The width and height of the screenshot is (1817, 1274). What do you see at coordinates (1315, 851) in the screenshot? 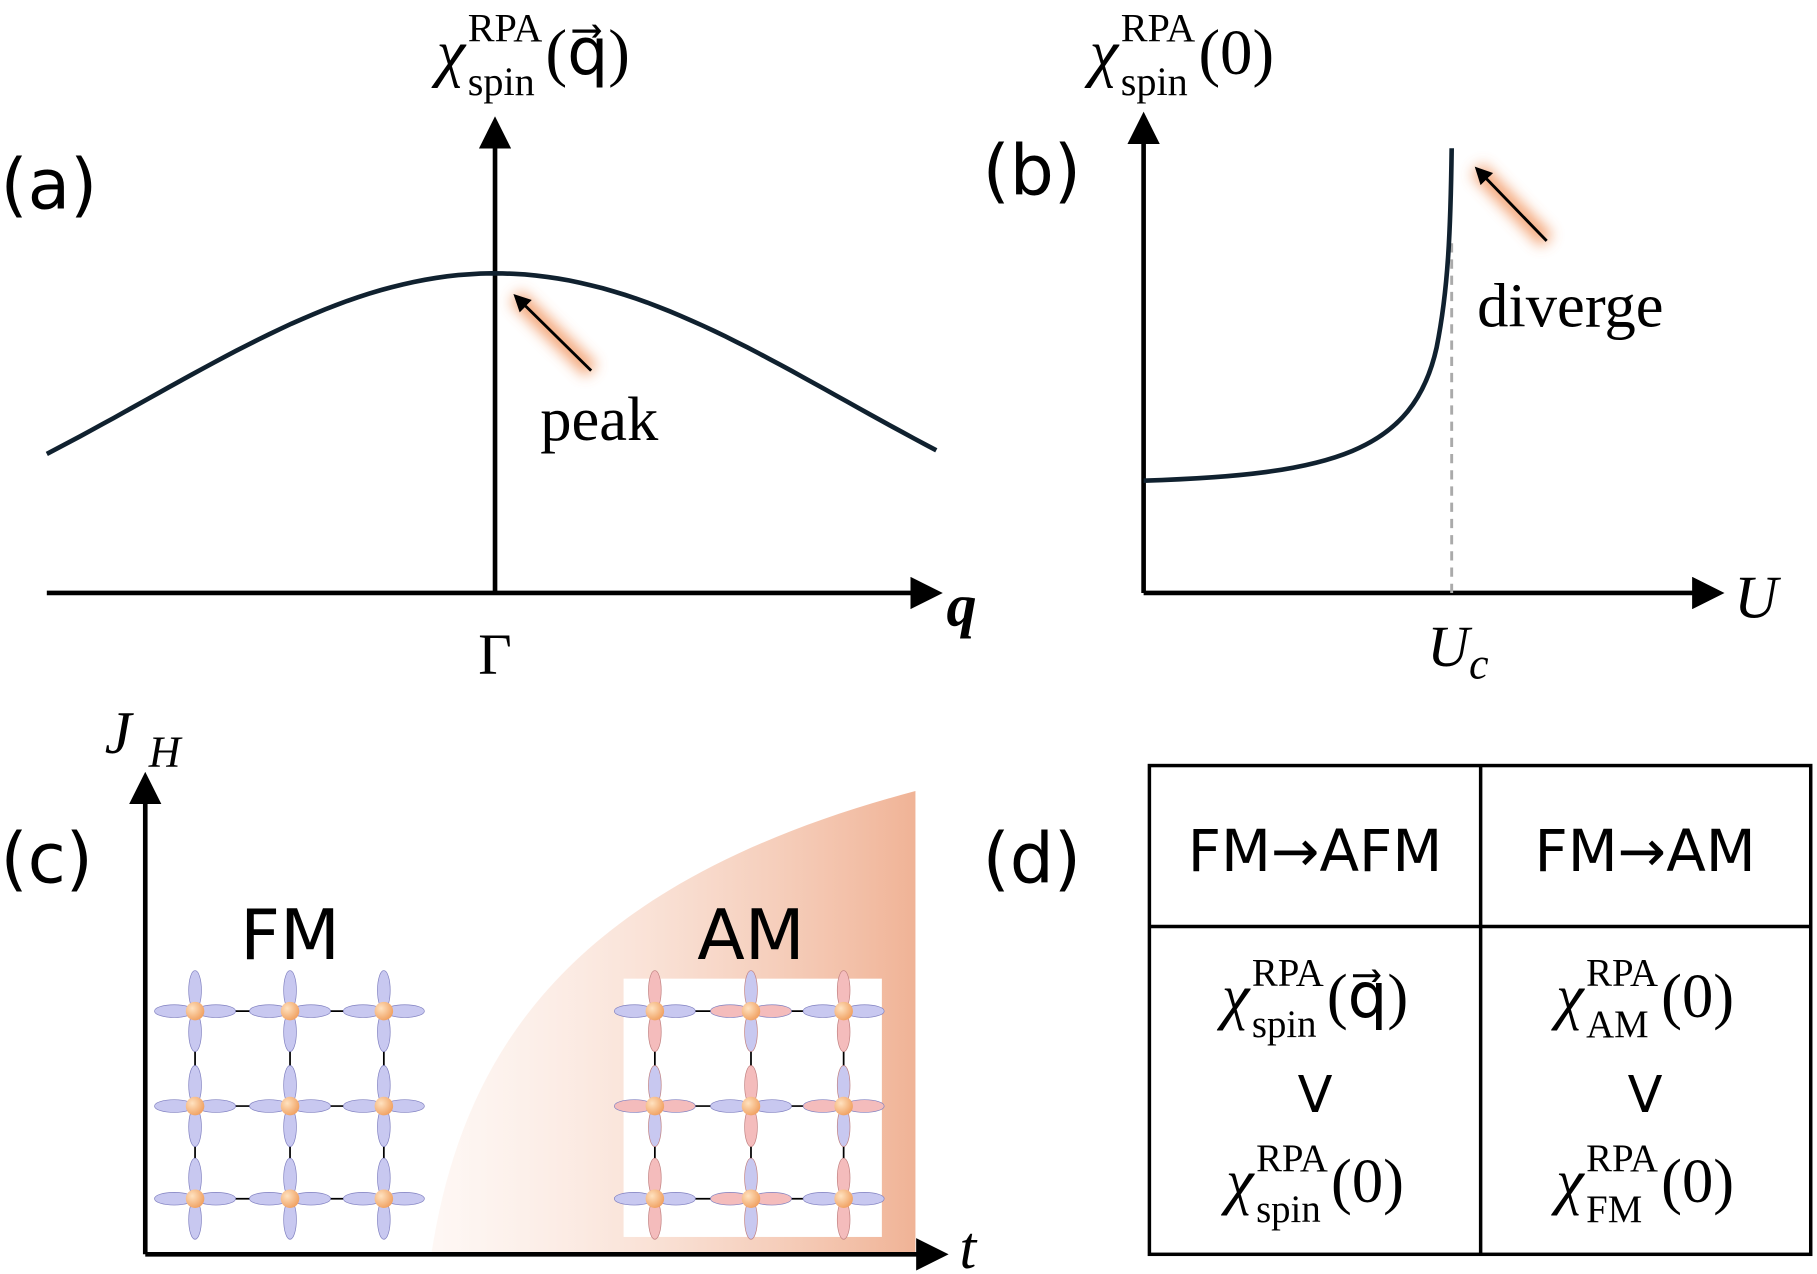
I see `table-header: FM→AFM` at bounding box center [1315, 851].